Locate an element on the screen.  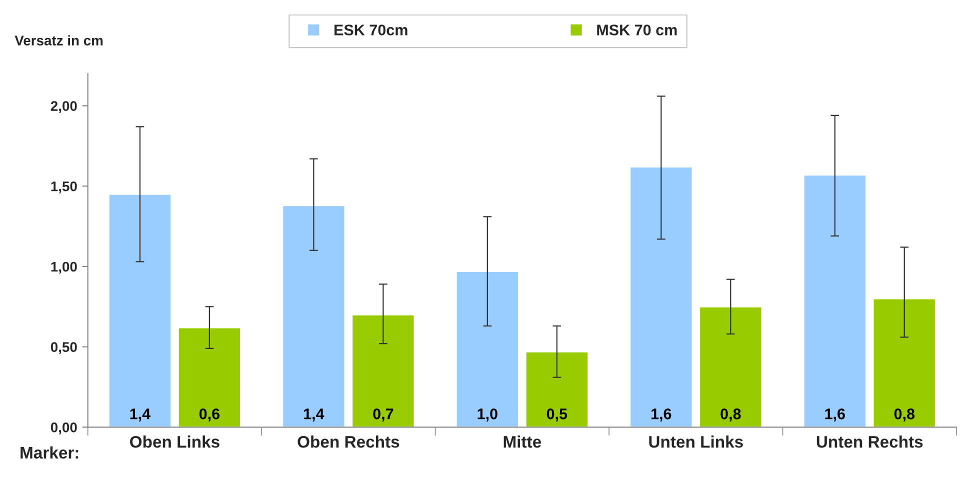
data-label: 0,6 is located at coordinates (209, 415).